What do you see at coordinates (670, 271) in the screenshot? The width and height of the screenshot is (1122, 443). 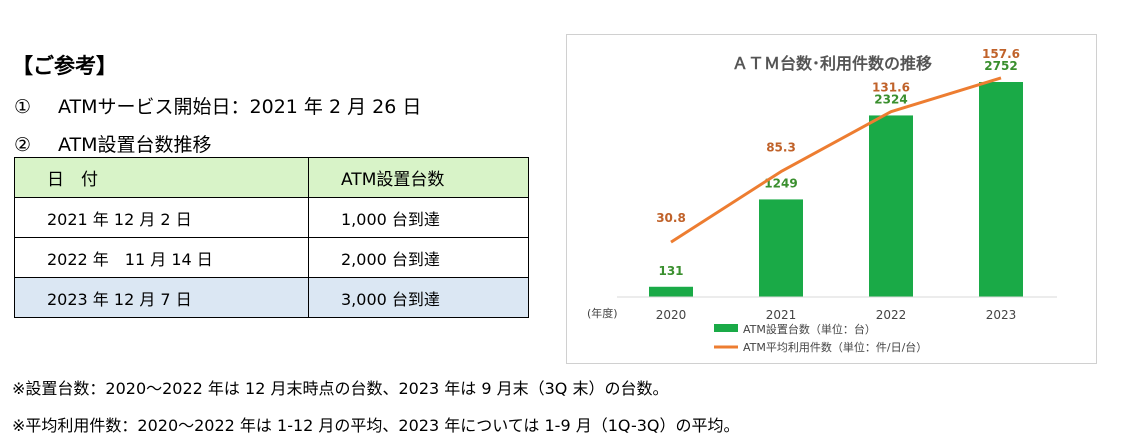 I see `bar-label-2020: 131` at bounding box center [670, 271].